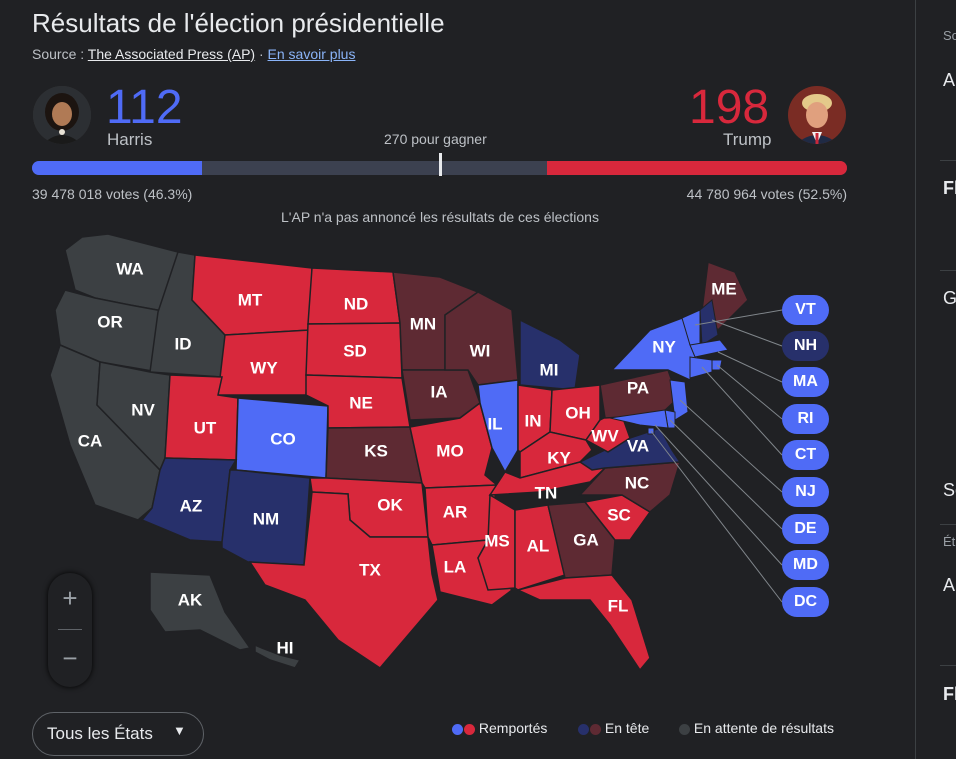  What do you see at coordinates (949, 541) in the screenshot?
I see `right-panel-item: Ét` at bounding box center [949, 541].